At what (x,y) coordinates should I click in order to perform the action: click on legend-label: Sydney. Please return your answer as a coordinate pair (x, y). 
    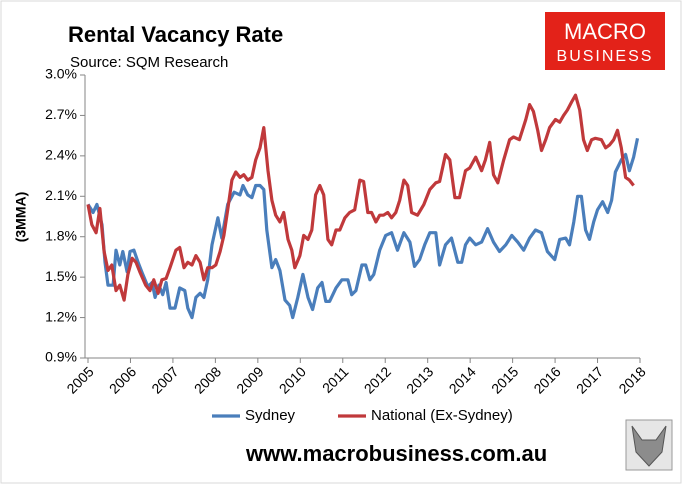
    Looking at the image, I should click on (270, 415).